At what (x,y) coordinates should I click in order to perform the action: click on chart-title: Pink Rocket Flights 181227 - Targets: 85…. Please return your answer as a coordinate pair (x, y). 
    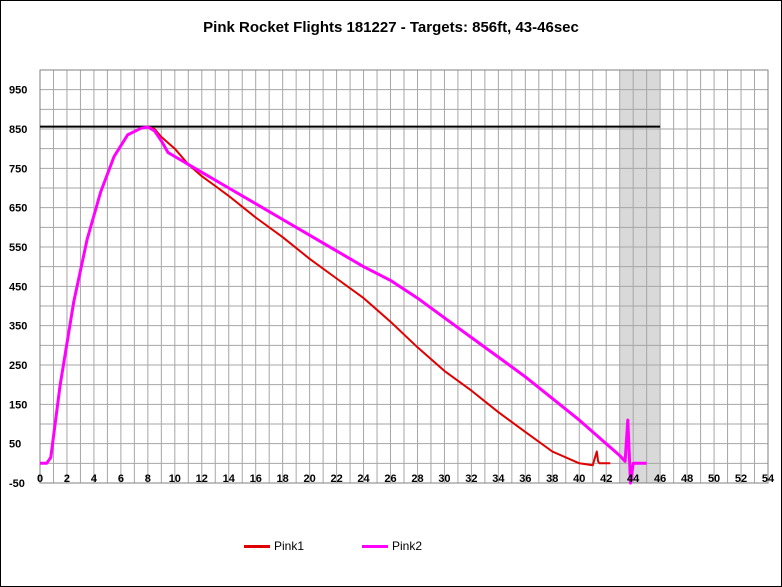
    Looking at the image, I should click on (391, 27).